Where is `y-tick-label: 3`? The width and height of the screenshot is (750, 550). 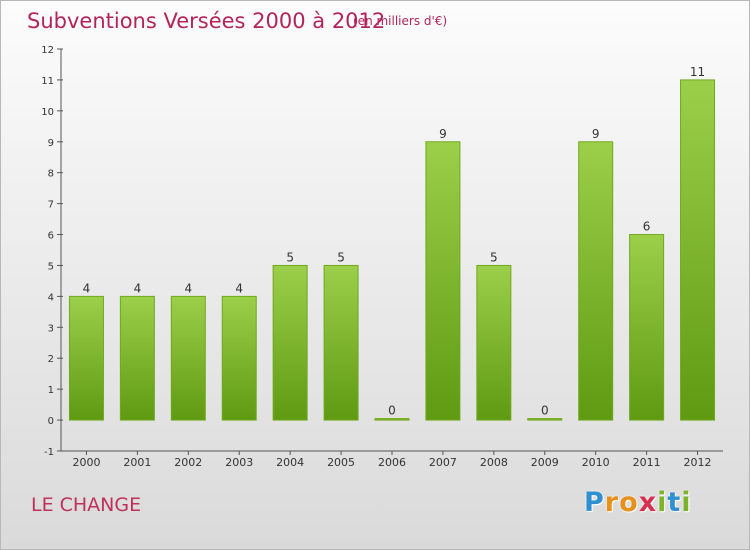
y-tick-label: 3 is located at coordinates (51, 328).